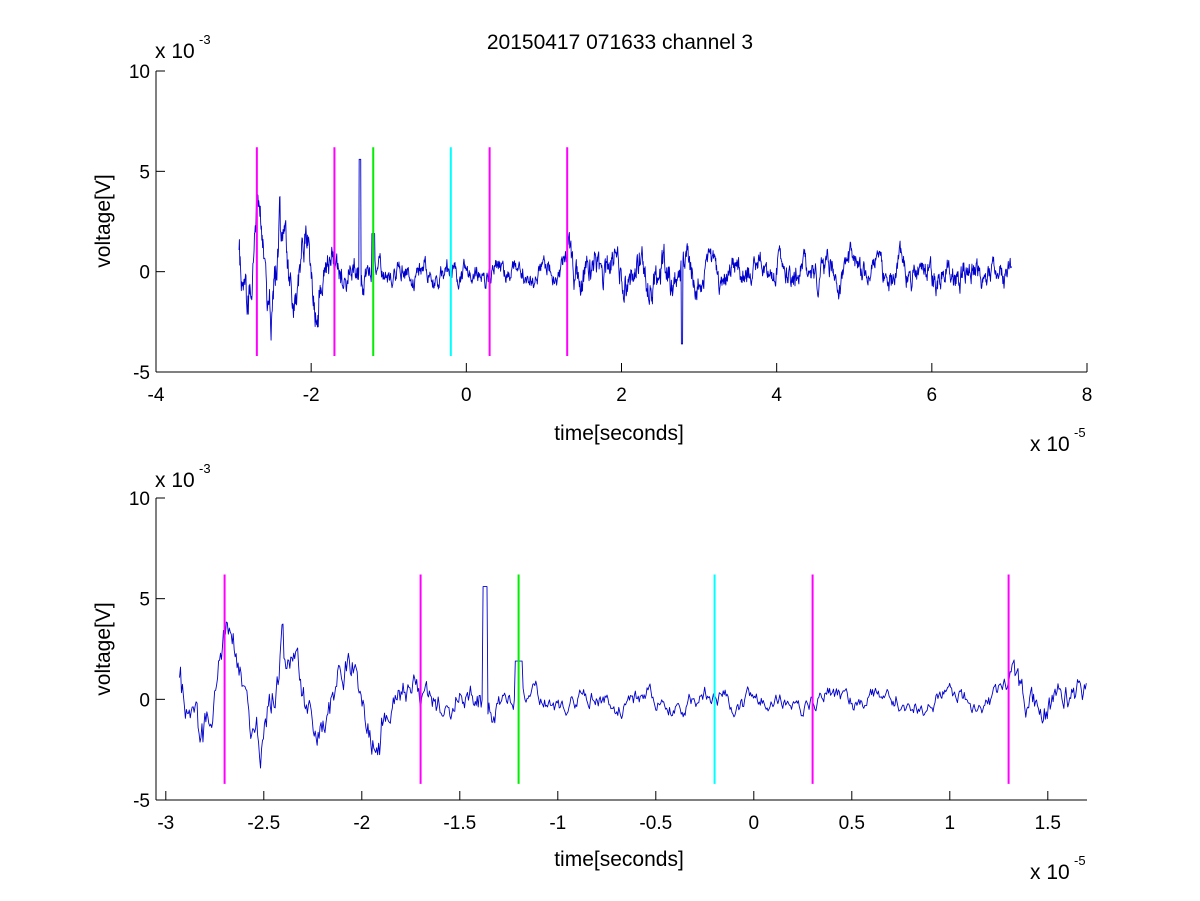 This screenshot has height=901, width=1200. What do you see at coordinates (175, 51) in the screenshot?
I see `top-y-multiplier-base: x 10` at bounding box center [175, 51].